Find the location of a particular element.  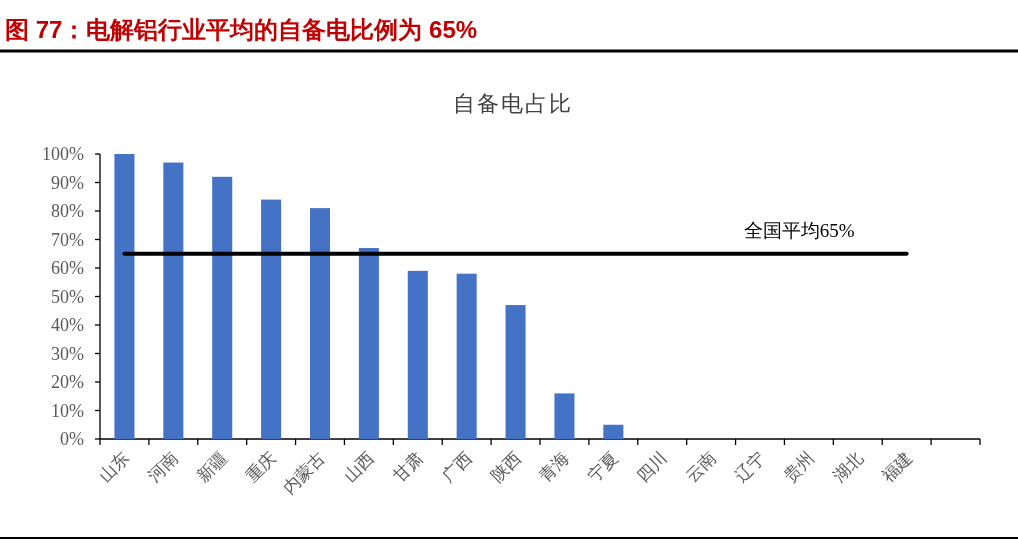

xtick: 青海 is located at coordinates (554, 467).